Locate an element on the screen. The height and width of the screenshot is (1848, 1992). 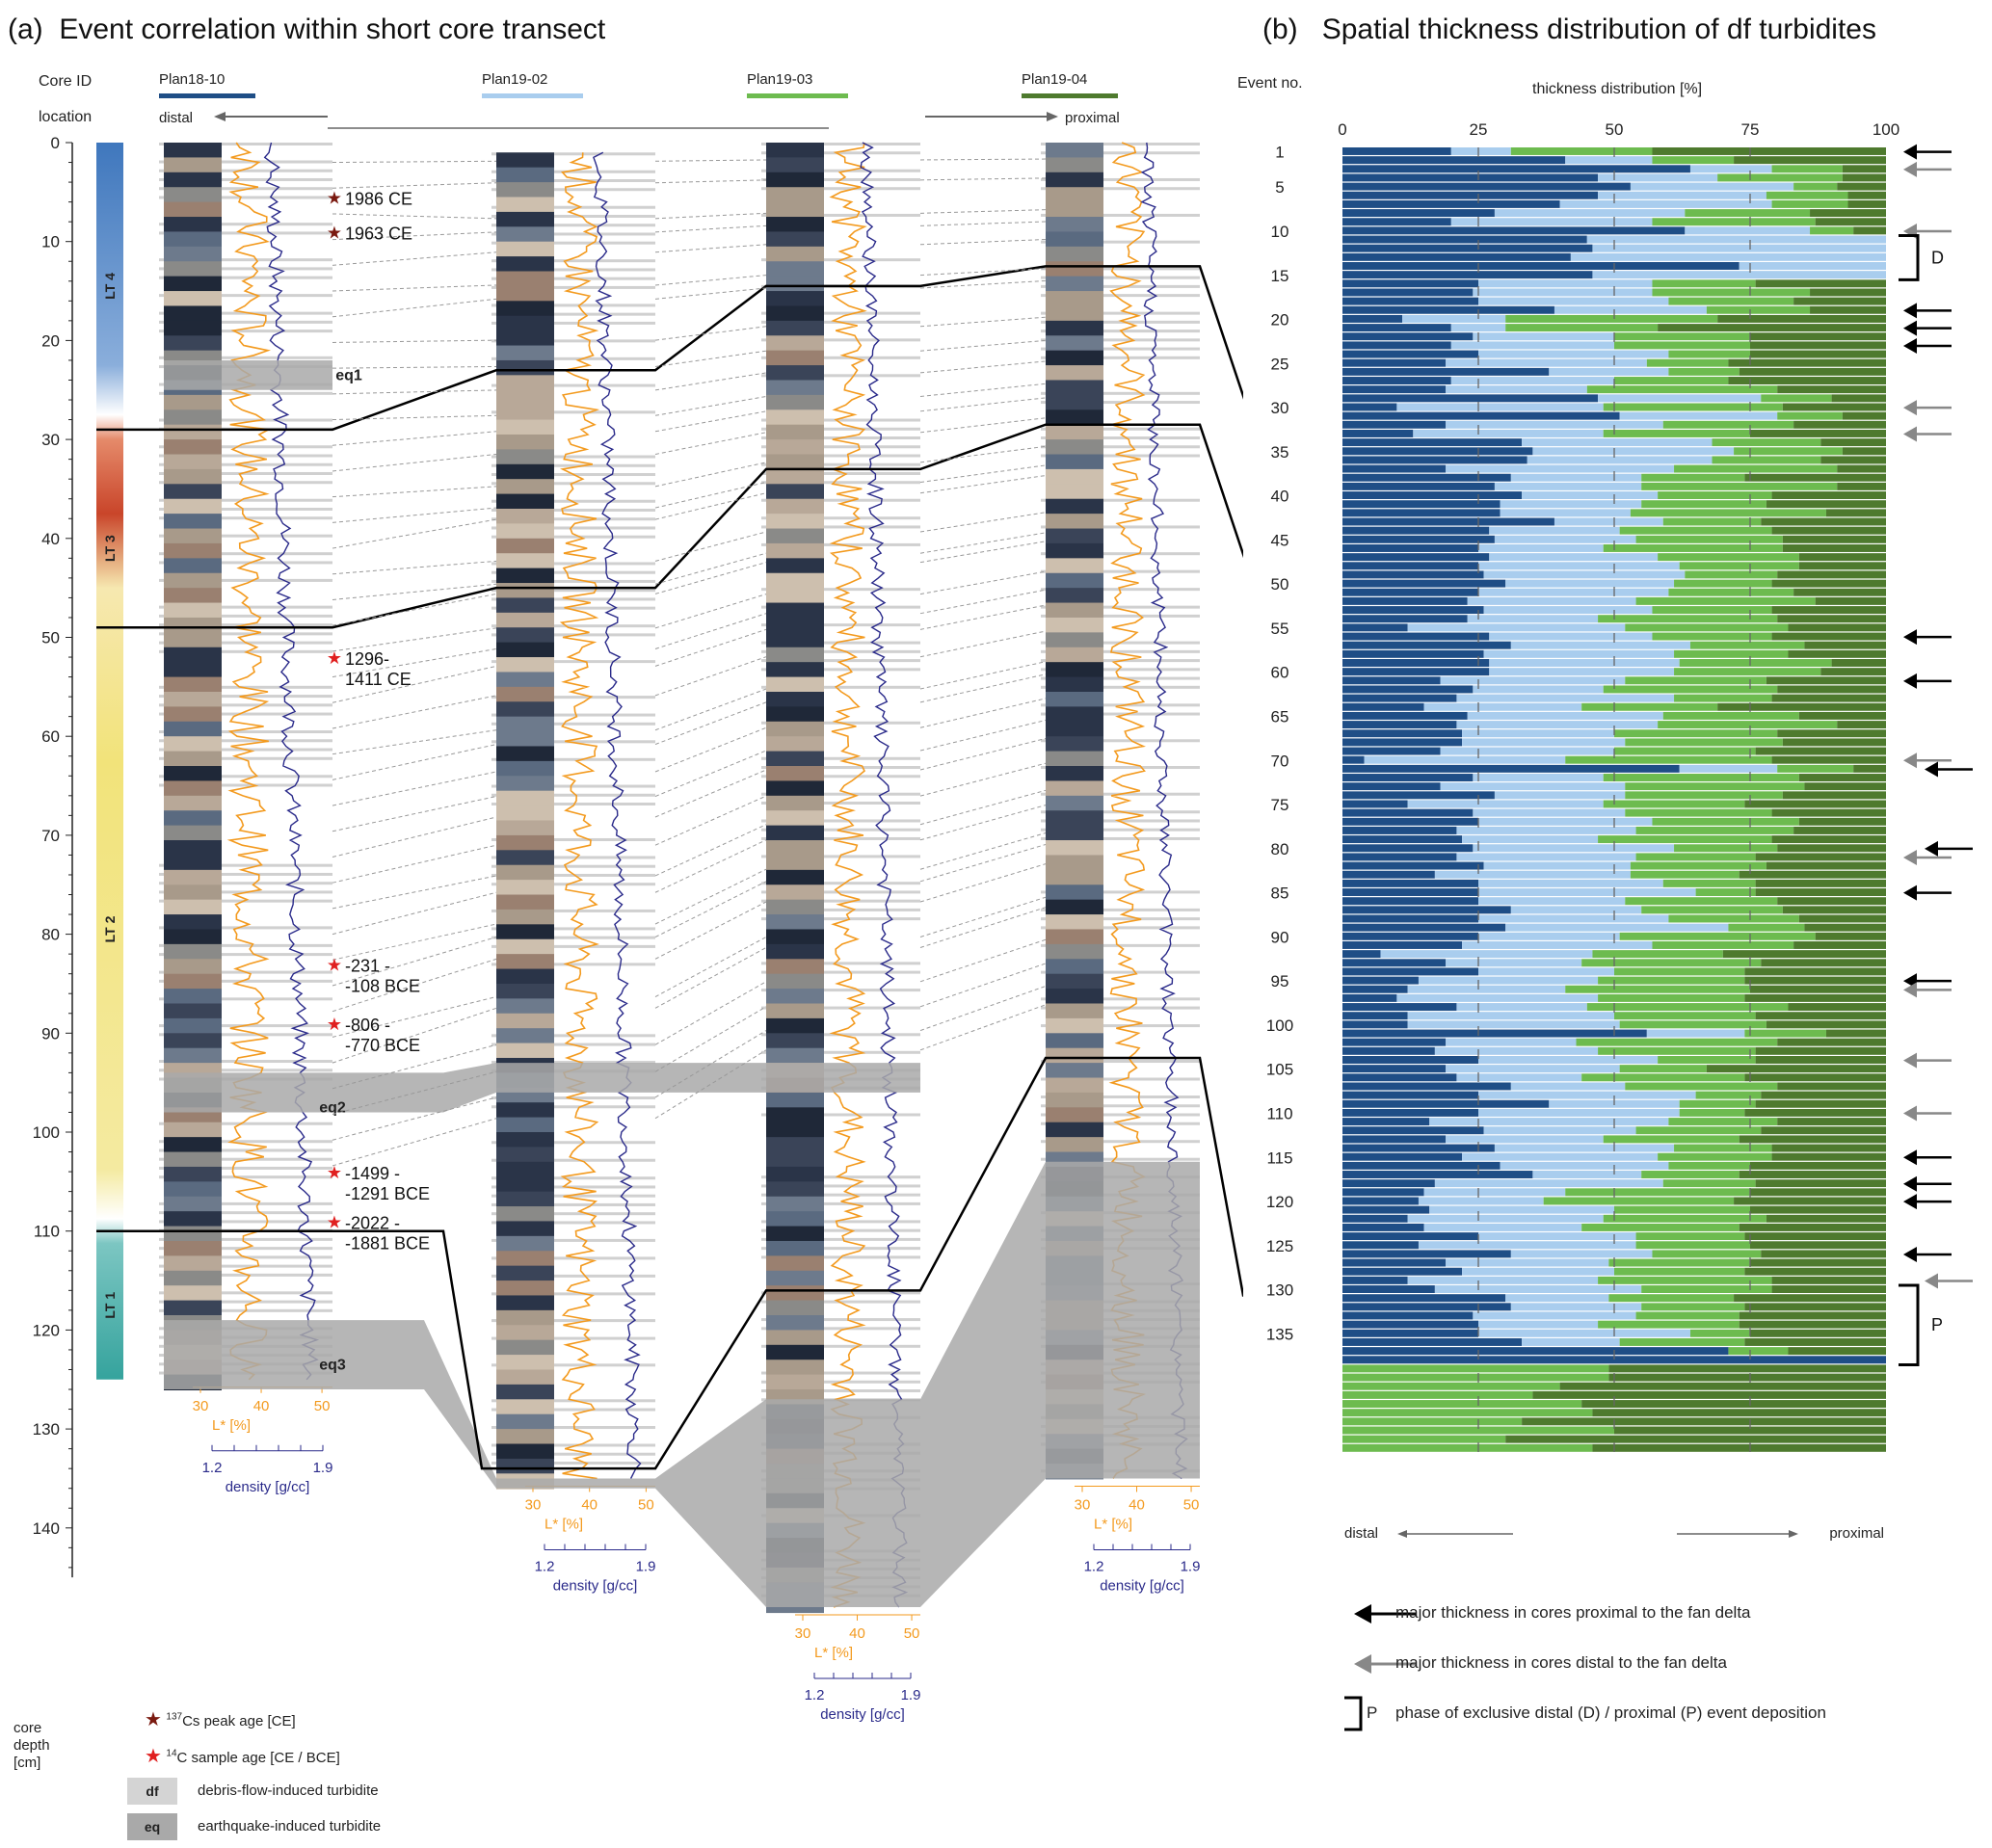
lithotype-label: LT 4 is located at coordinates (110, 286).